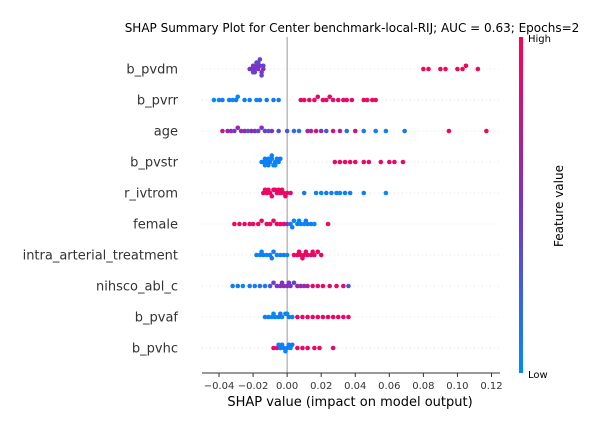 Image resolution: width=600 pixels, height=433 pixels. What do you see at coordinates (158, 101) in the screenshot?
I see `feature-label-b_pvrr: b_pvrr` at bounding box center [158, 101].